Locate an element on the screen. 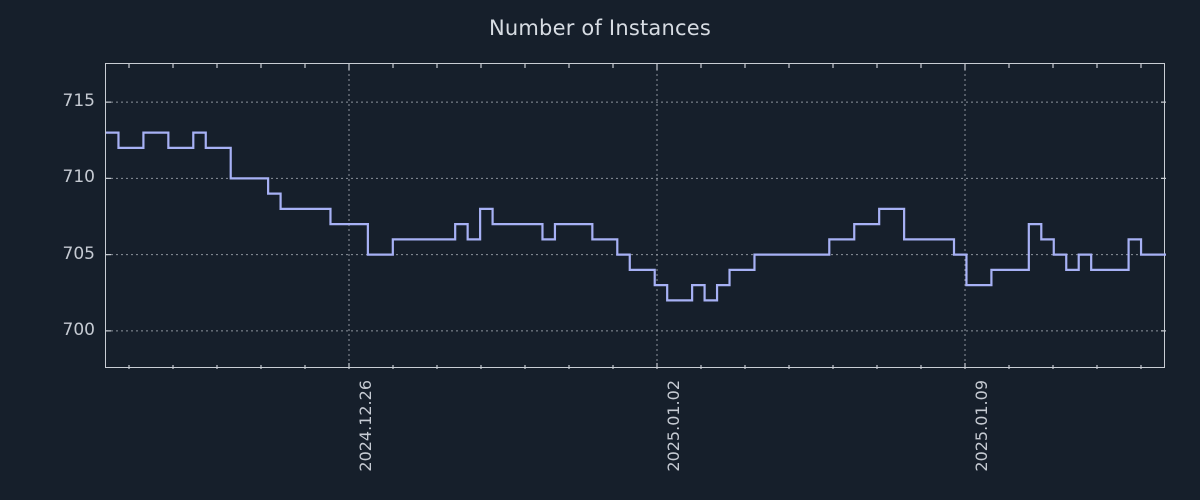  x-axis-tick-label: 2024.12.26 is located at coordinates (365, 426).